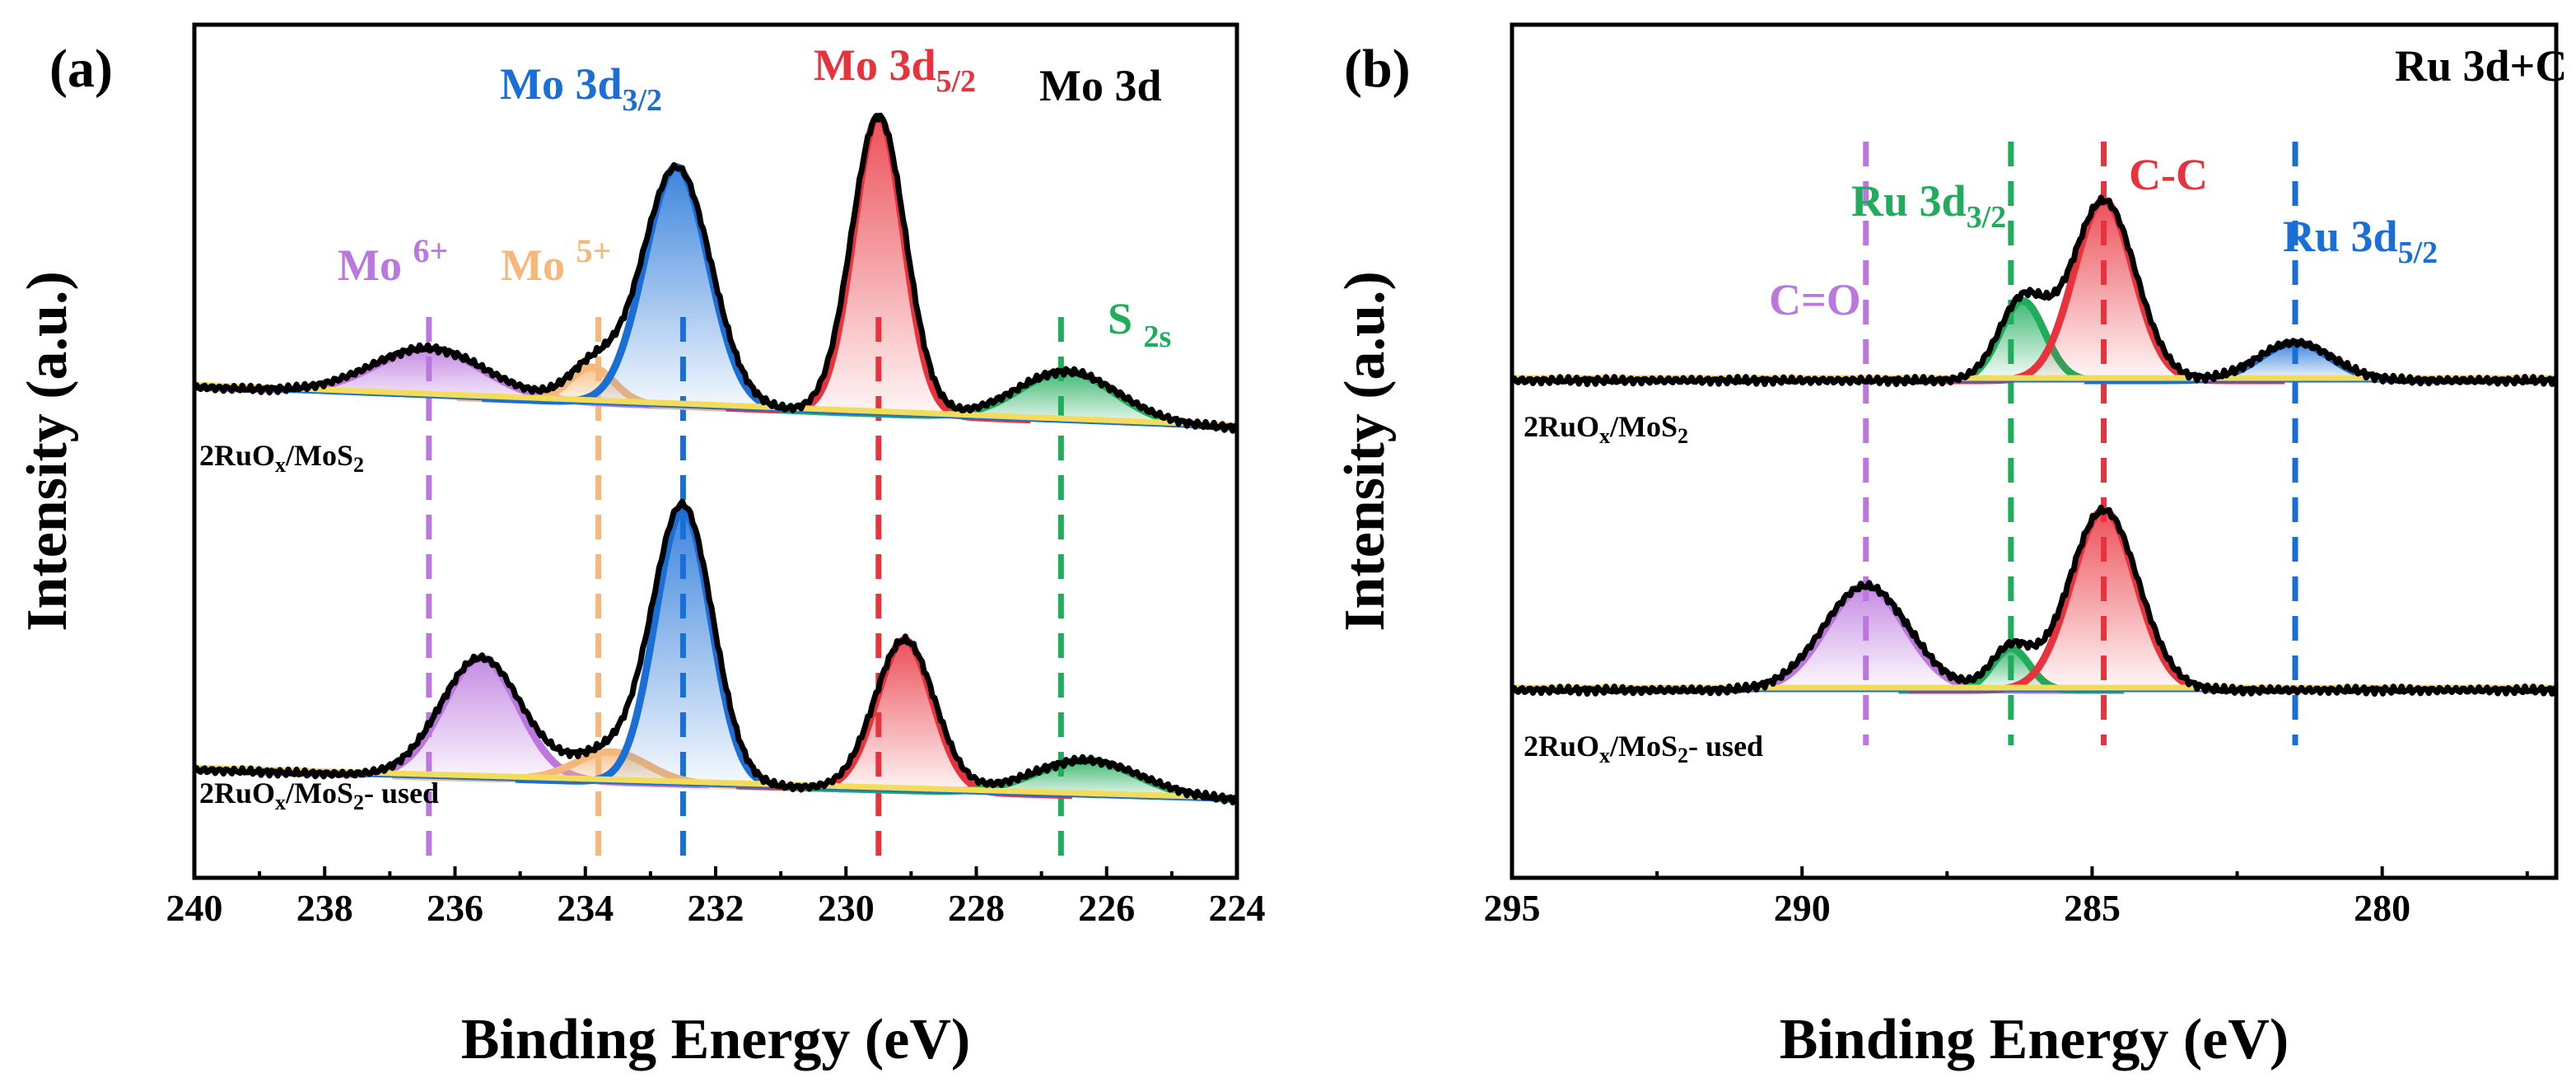  Describe the element at coordinates (194, 908) in the screenshot. I see `x-tick-label: 240` at that location.